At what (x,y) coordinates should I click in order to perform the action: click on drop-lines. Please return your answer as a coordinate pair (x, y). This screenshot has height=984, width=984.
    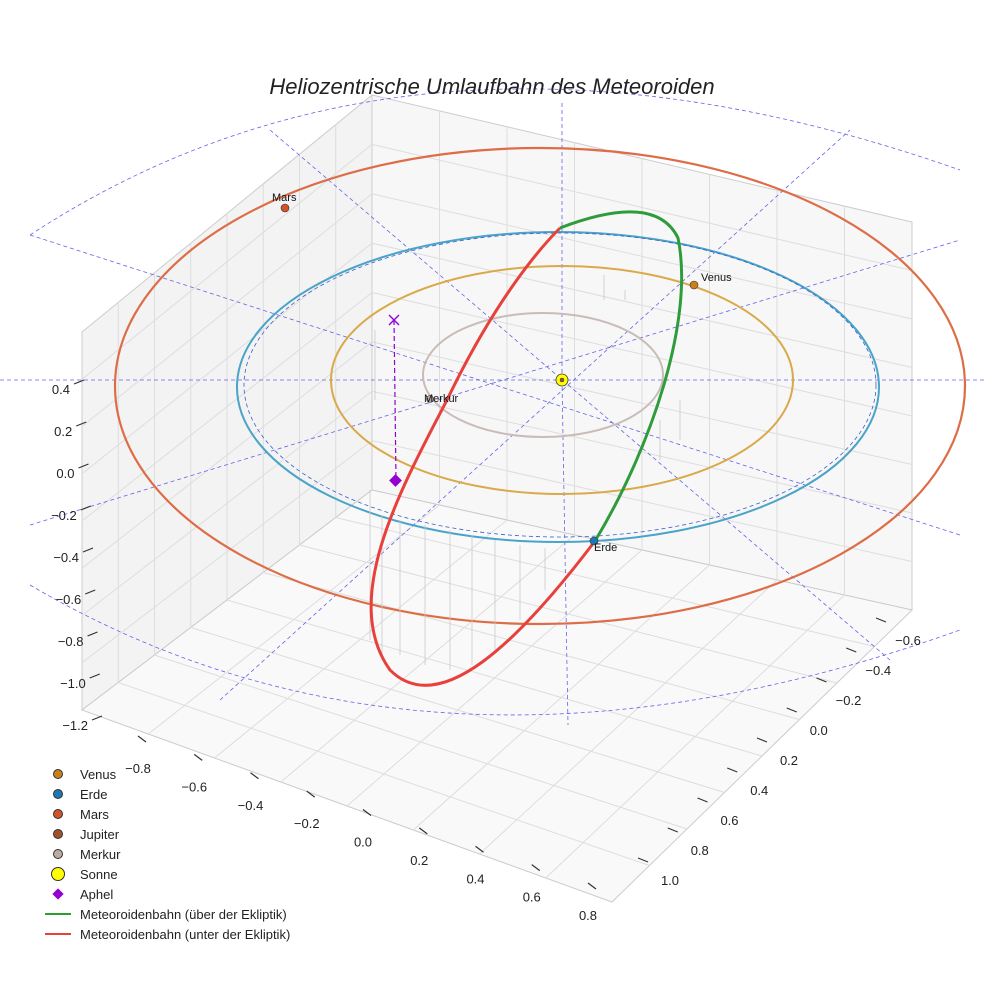
    Looking at the image, I should click on (525, 472).